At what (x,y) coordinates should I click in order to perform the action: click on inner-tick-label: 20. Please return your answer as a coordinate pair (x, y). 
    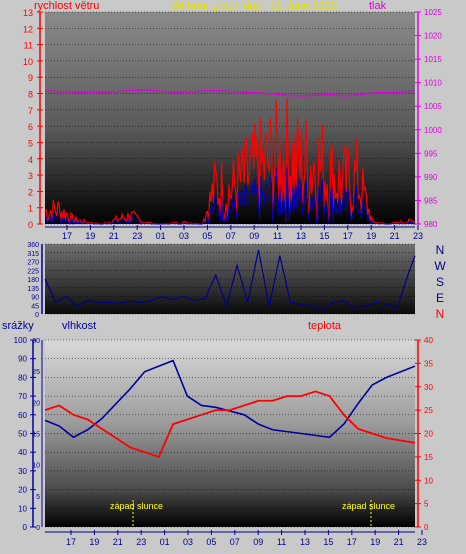
    Looking at the image, I should click on (36, 403).